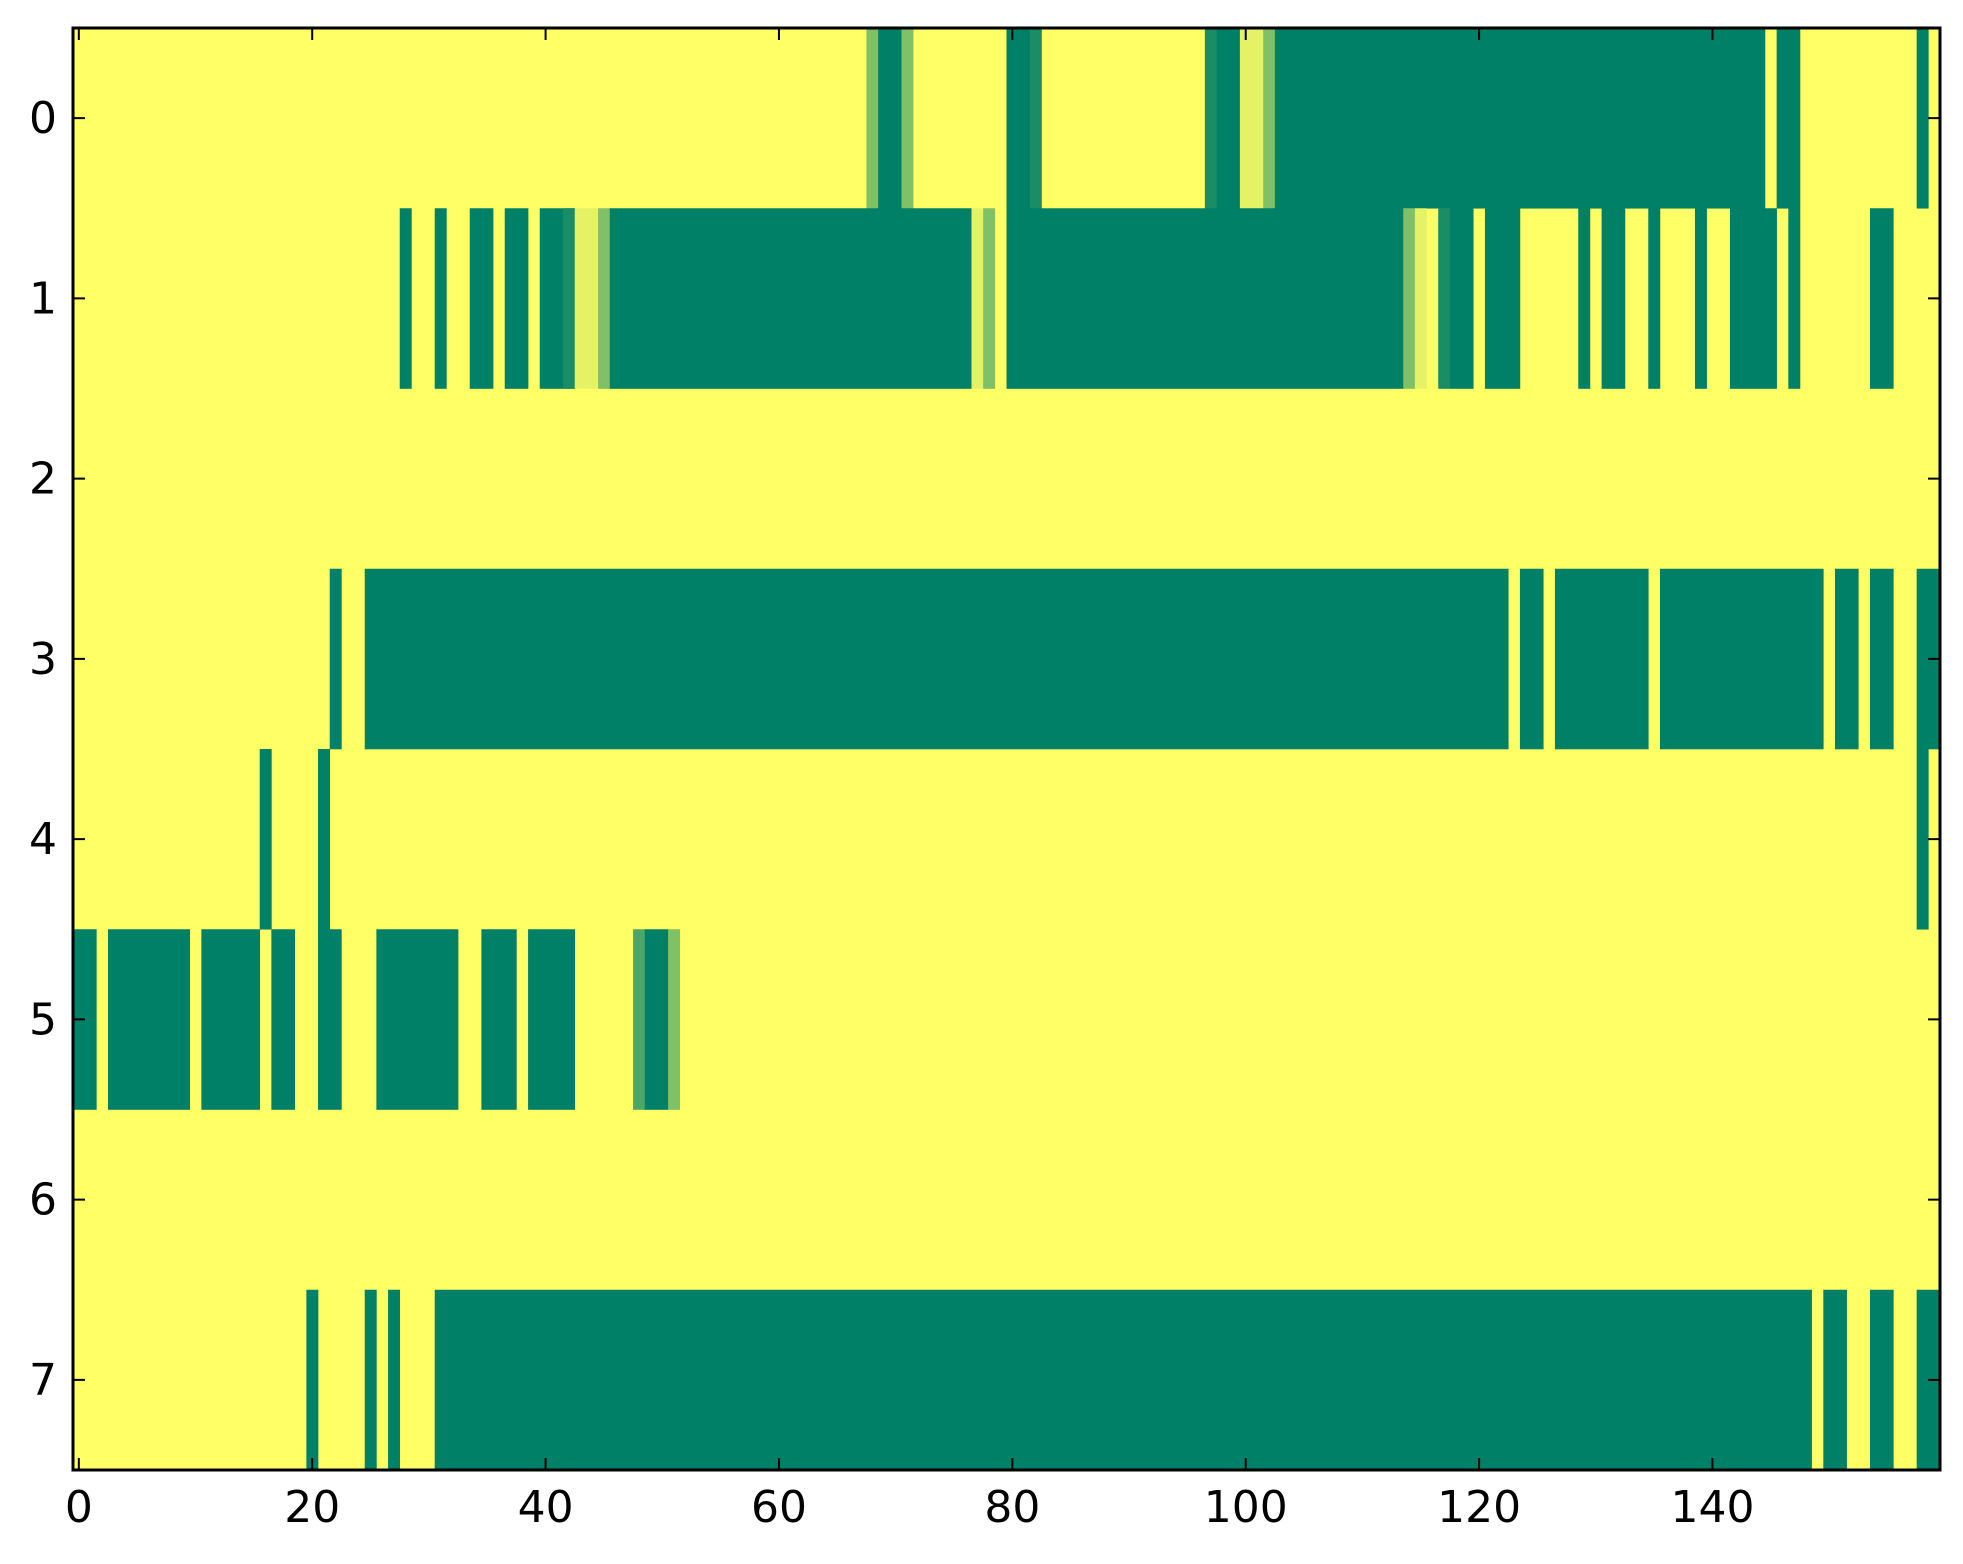 Image resolution: width=1963 pixels, height=1564 pixels. What do you see at coordinates (79, 1507) in the screenshot?
I see `x-tick-label: 0` at bounding box center [79, 1507].